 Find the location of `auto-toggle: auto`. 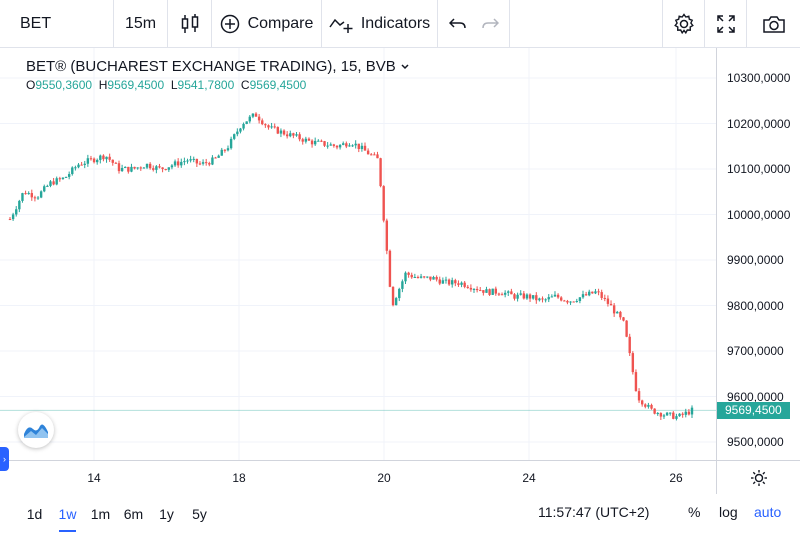

auto-toggle: auto is located at coordinates (768, 512).